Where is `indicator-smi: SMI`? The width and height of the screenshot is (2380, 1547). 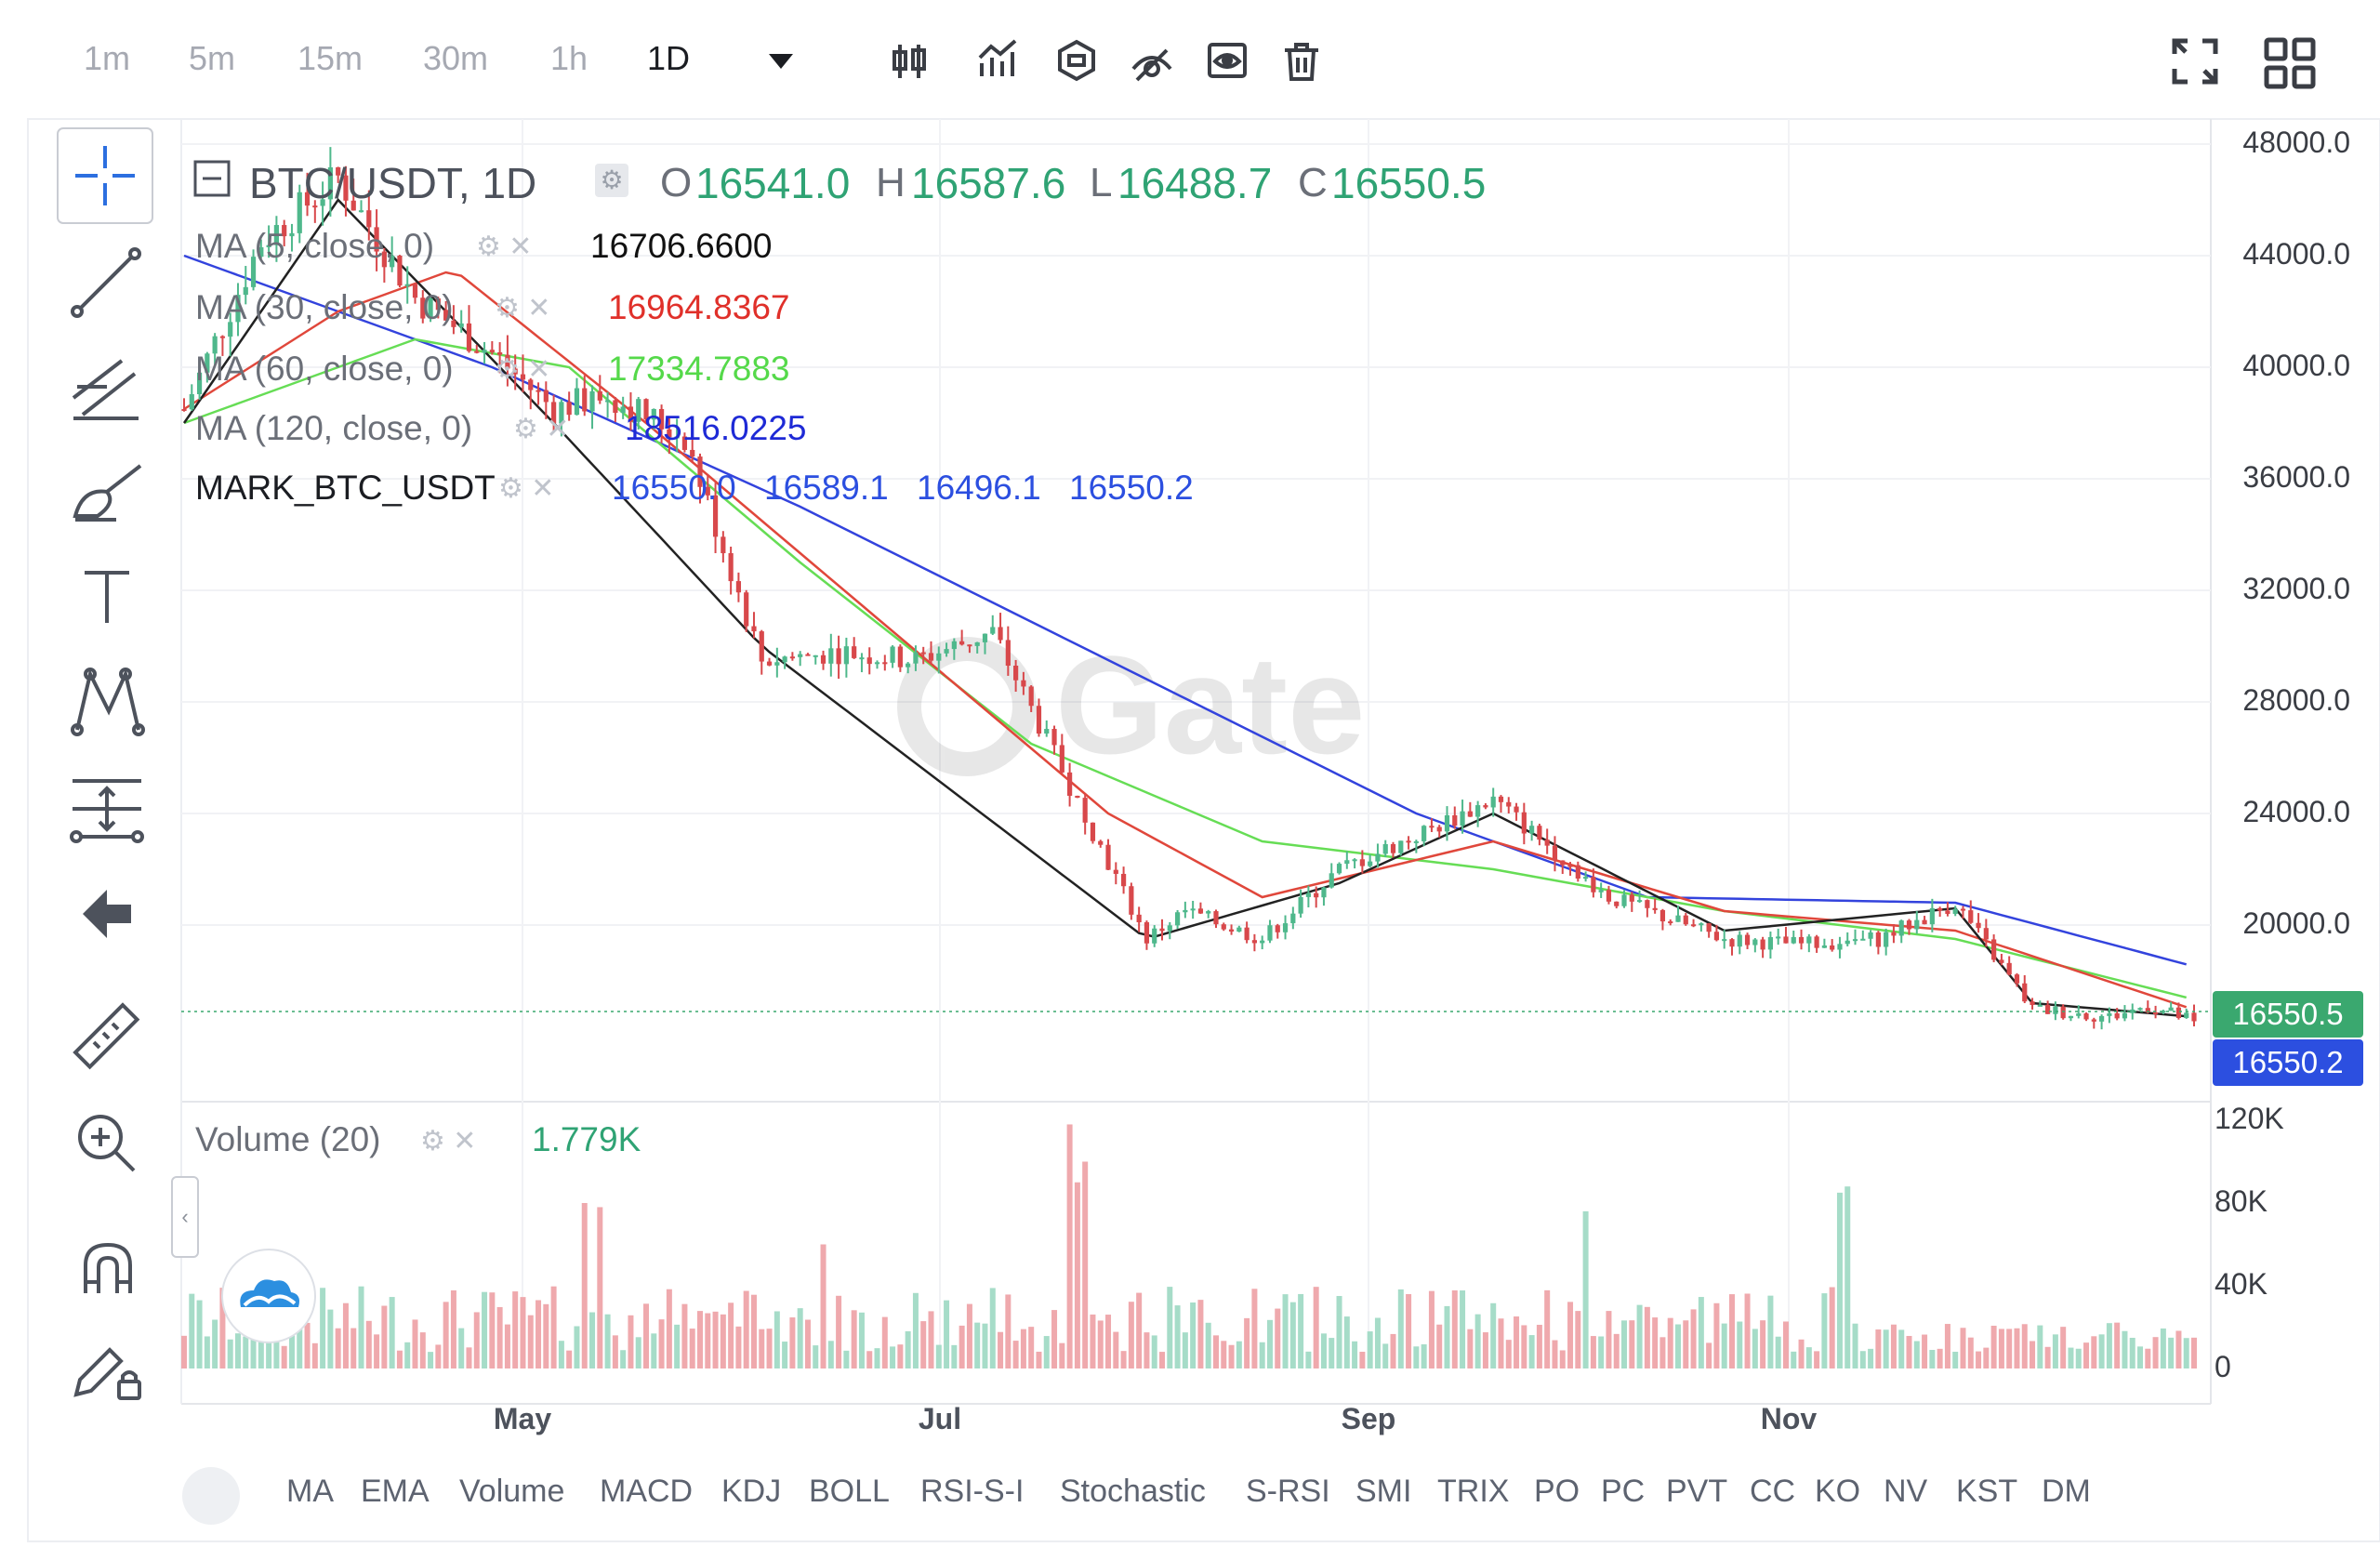
indicator-smi: SMI is located at coordinates (1383, 1491).